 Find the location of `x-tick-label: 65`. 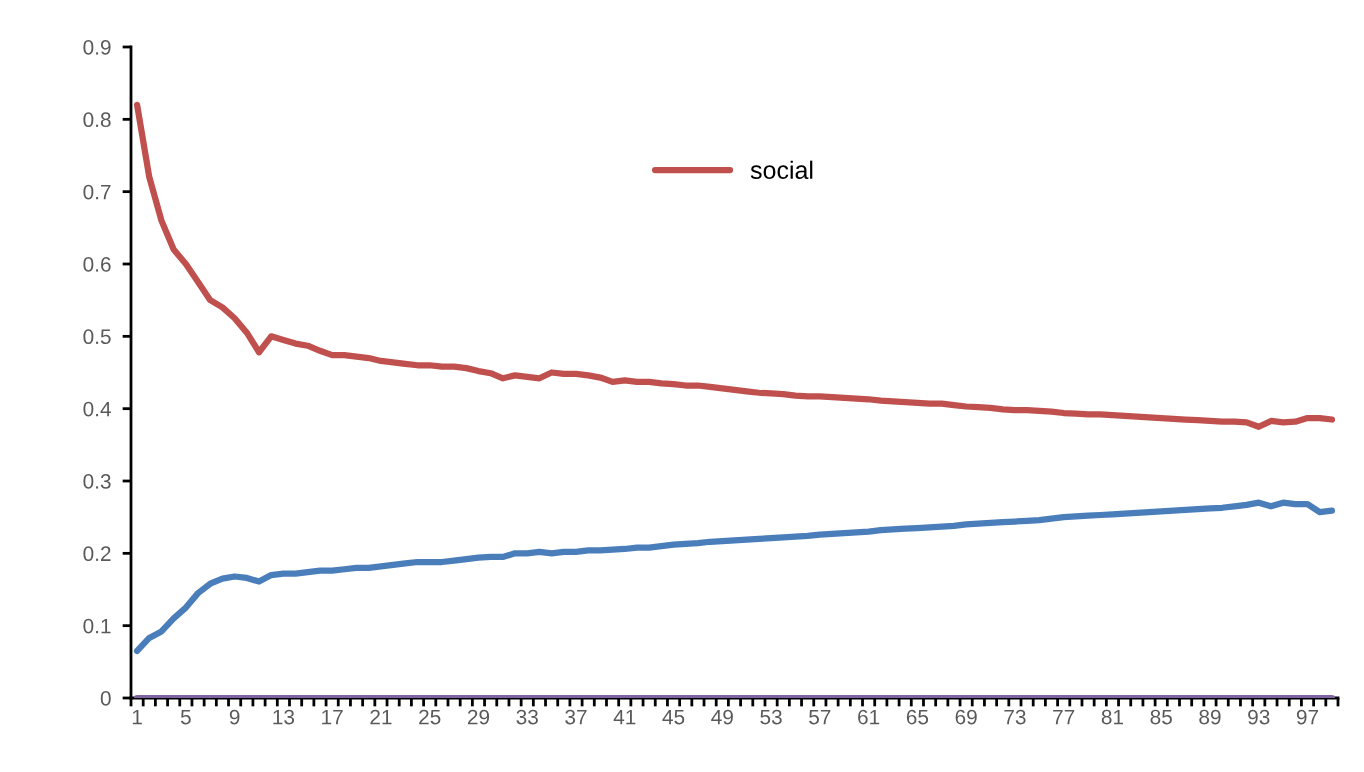

x-tick-label: 65 is located at coordinates (917, 717).